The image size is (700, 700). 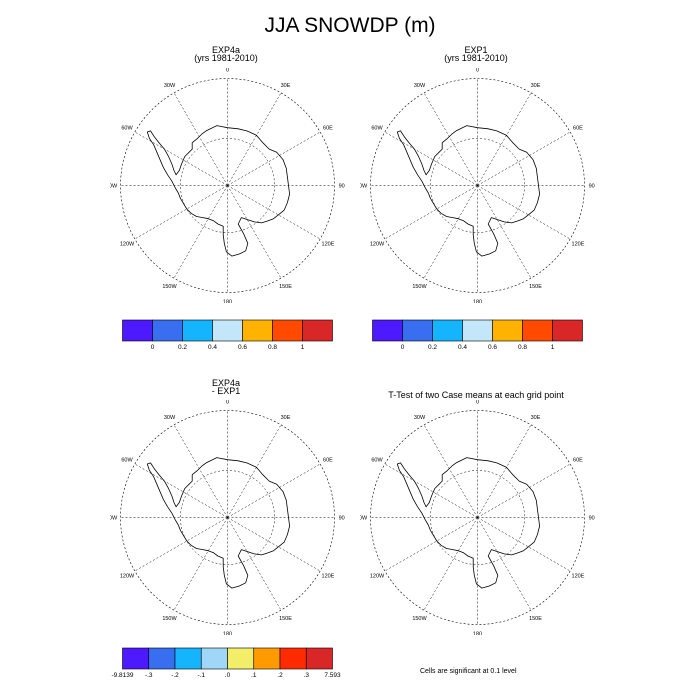 What do you see at coordinates (149, 675) in the screenshot?
I see `colorbar-label: -.3` at bounding box center [149, 675].